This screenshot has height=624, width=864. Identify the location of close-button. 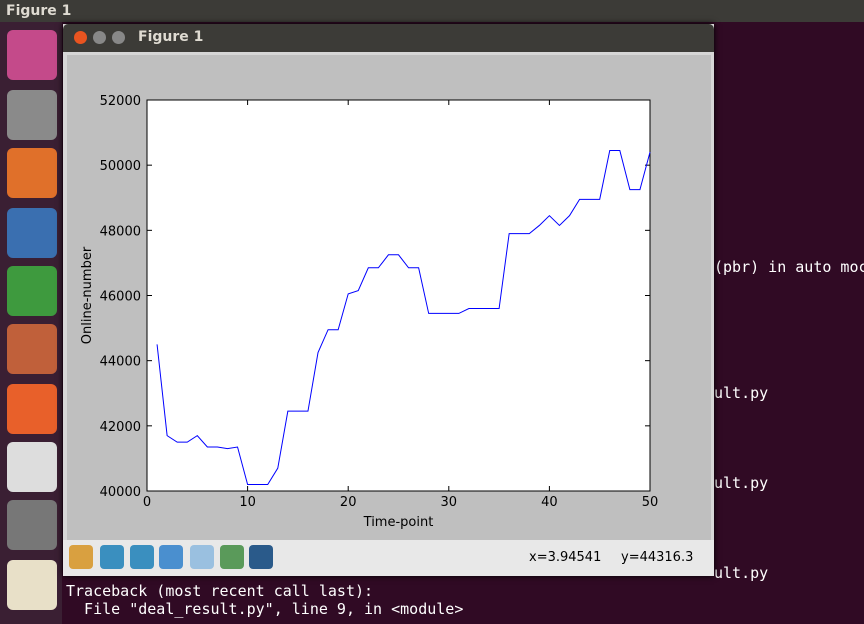
(80, 37).